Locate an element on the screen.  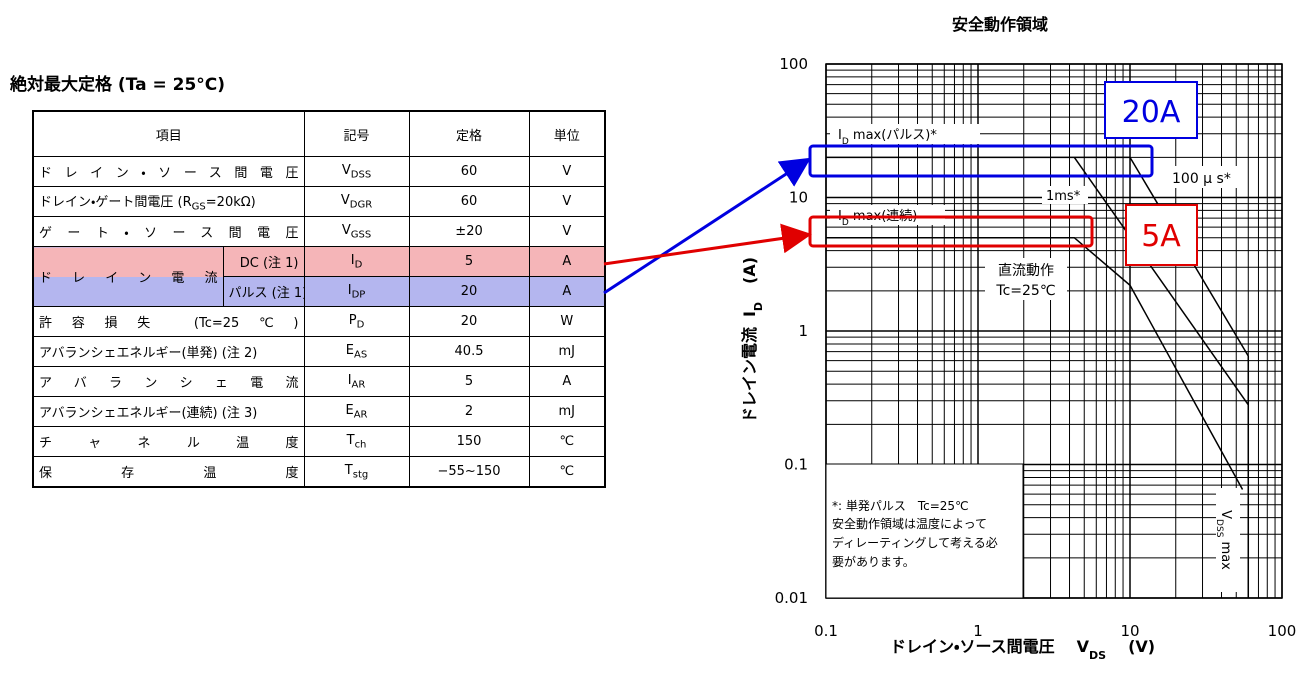
note-line: 安全動作領域は温度によって is located at coordinates (909, 524).